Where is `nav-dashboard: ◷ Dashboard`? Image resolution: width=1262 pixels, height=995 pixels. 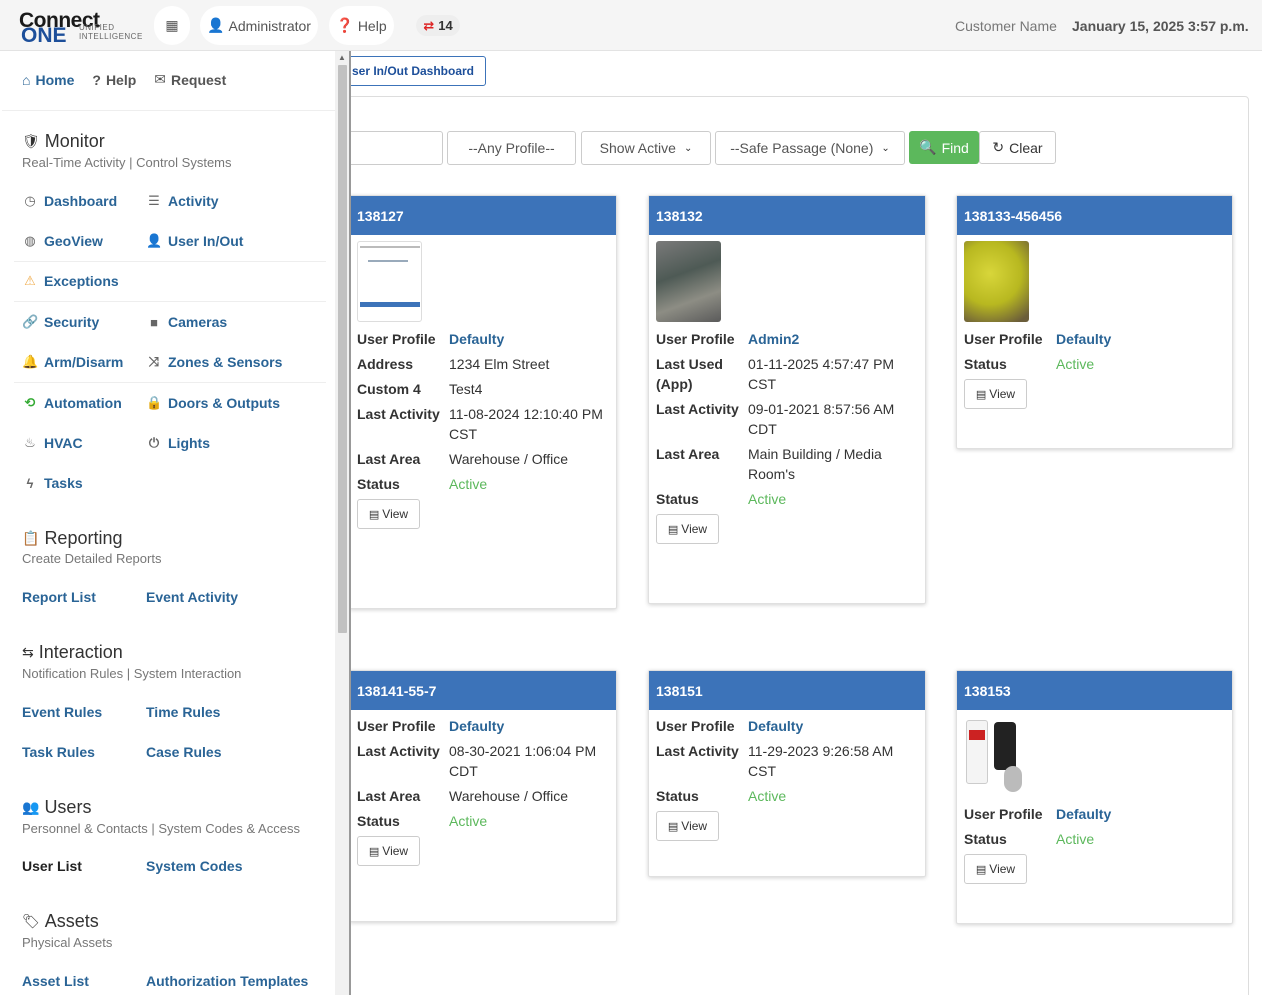 nav-dashboard: ◷ Dashboard is located at coordinates (69, 201).